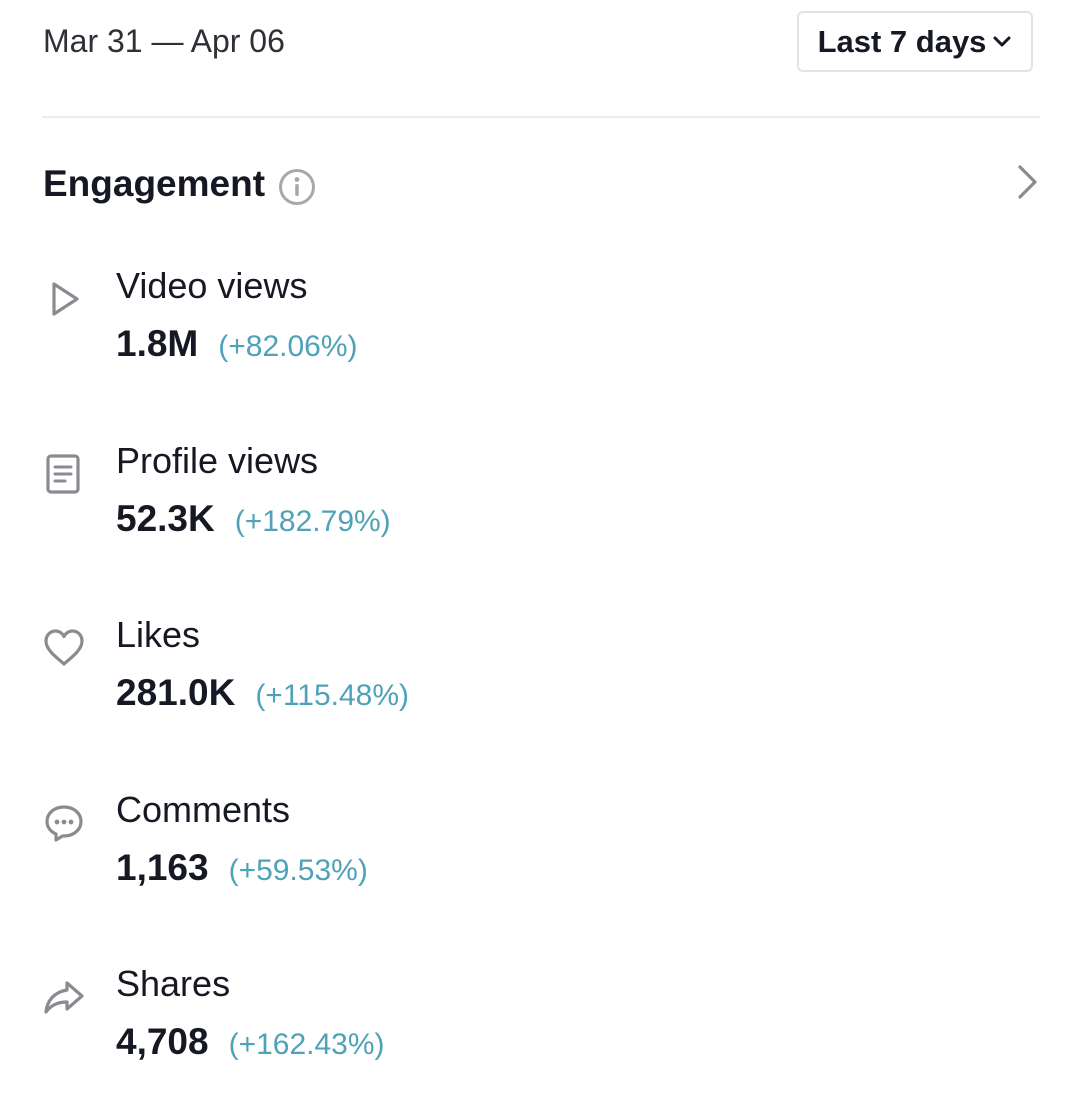  What do you see at coordinates (288, 346) in the screenshot?
I see `metric-change: (+82.06%)` at bounding box center [288, 346].